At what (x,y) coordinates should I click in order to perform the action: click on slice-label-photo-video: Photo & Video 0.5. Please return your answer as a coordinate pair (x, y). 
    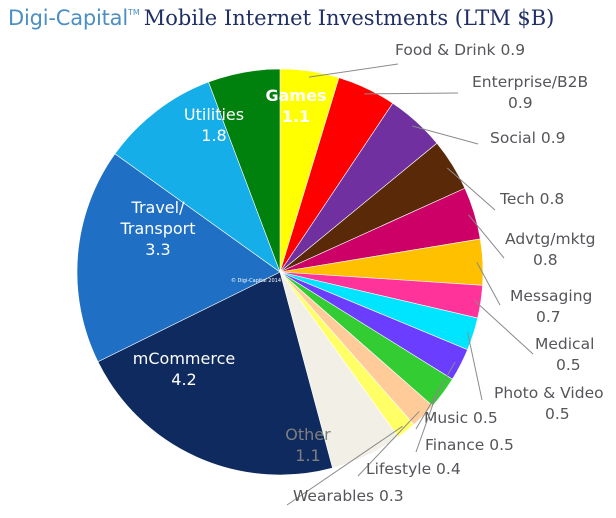
    Looking at the image, I should click on (549, 403).